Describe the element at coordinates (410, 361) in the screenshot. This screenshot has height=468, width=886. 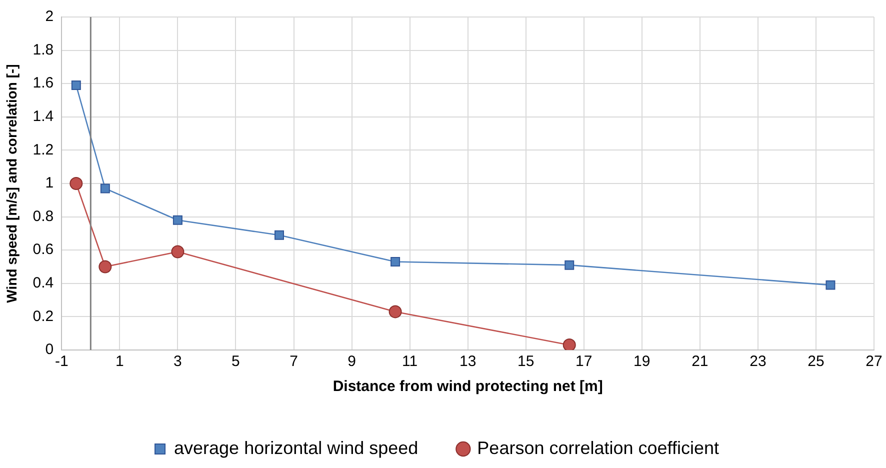
I see `x-tick-label: 11` at that location.